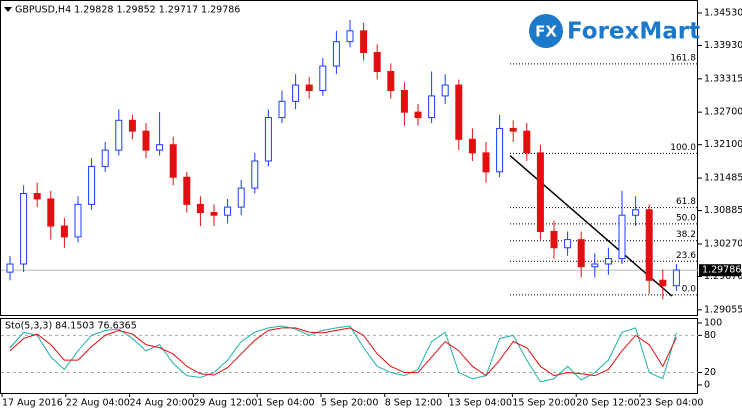 The width and height of the screenshot is (742, 410). Describe the element at coordinates (723, 178) in the screenshot. I see `y-tick-label: 1.31485` at that location.